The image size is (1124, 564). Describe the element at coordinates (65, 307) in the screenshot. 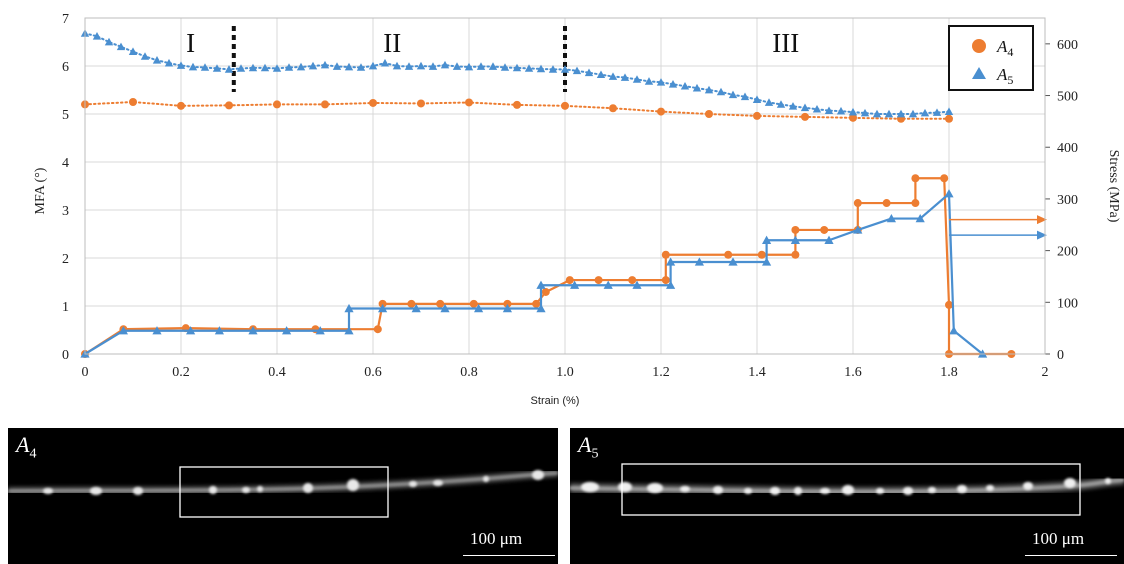

I see `y-left-tick-label: 1` at that location.